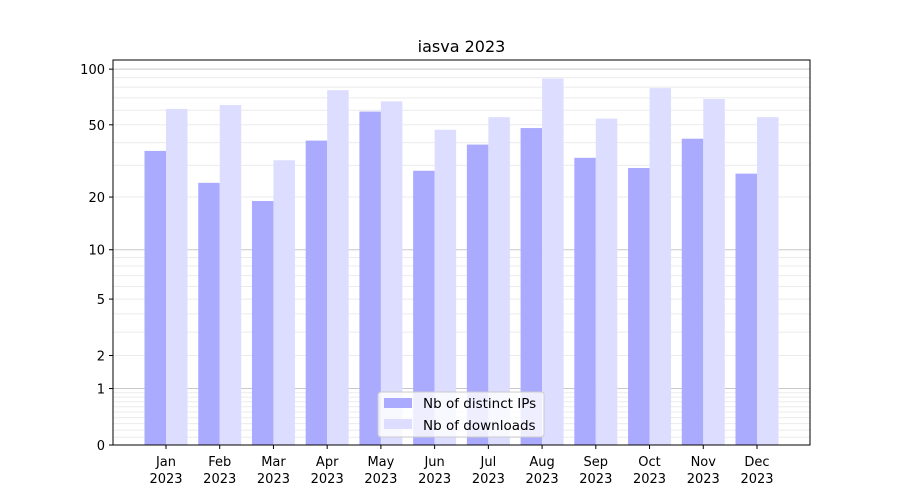 The width and height of the screenshot is (900, 500). What do you see at coordinates (327, 462) in the screenshot?
I see `x-tick-label-month: Apr` at bounding box center [327, 462].